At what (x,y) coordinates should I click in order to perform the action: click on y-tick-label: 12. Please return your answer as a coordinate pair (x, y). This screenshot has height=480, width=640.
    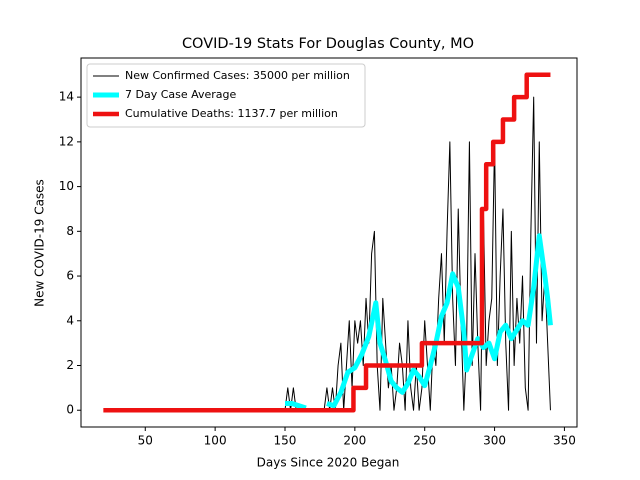
    Looking at the image, I should click on (66, 141).